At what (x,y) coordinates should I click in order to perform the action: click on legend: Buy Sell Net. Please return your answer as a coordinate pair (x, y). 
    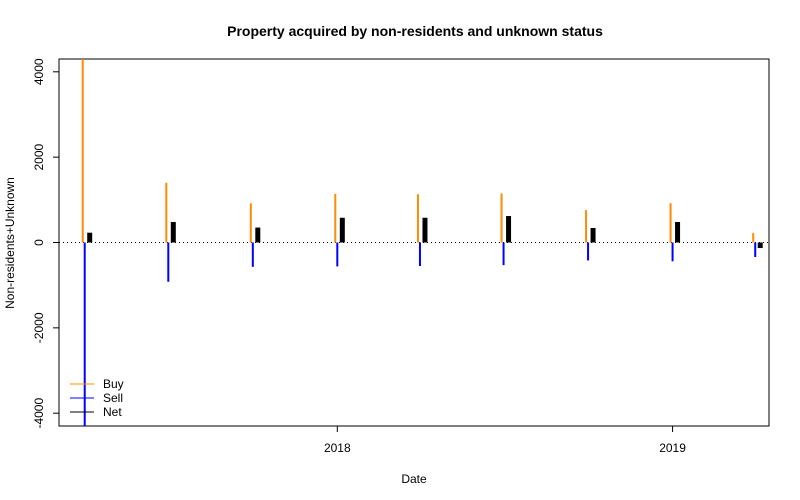
    Looking at the image, I should click on (97, 398).